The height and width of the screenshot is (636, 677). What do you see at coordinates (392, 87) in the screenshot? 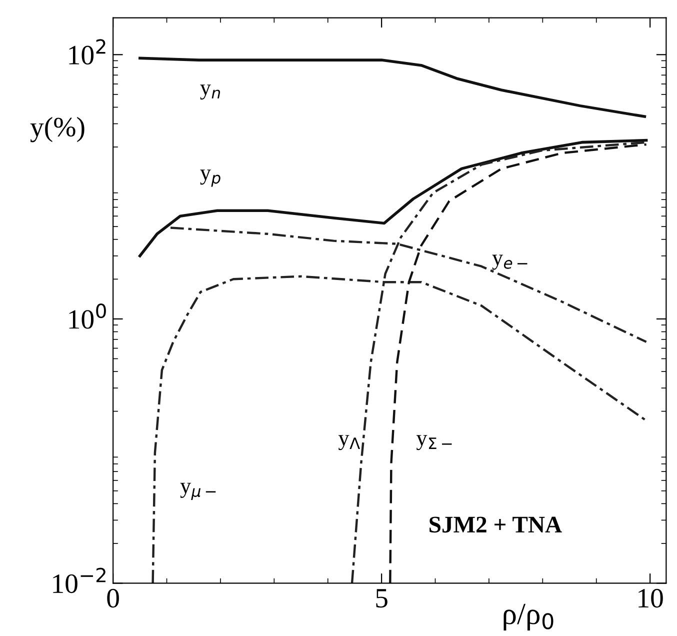
I see `line-series` at bounding box center [392, 87].